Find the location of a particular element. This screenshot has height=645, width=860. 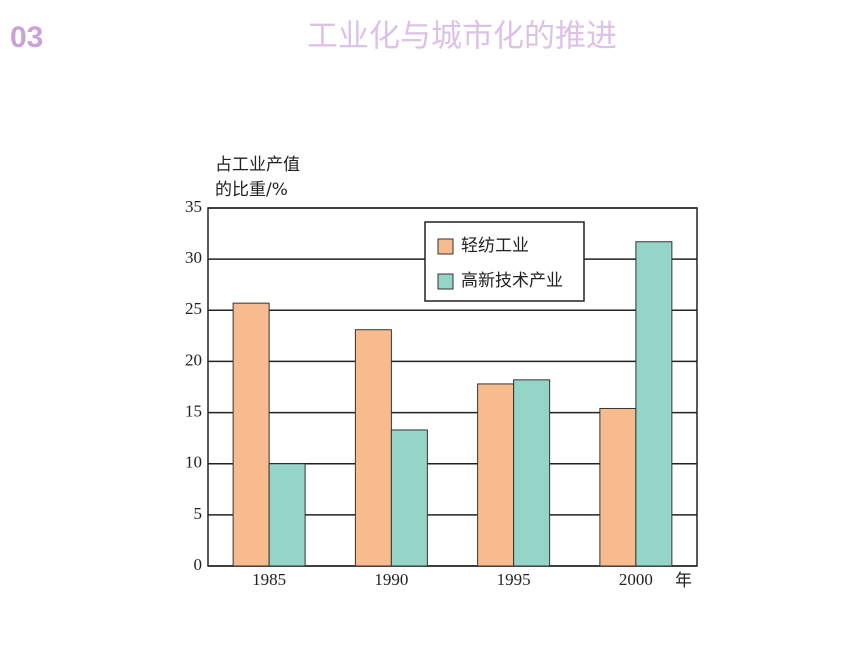

y-tick-label: 35 is located at coordinates (193, 206).